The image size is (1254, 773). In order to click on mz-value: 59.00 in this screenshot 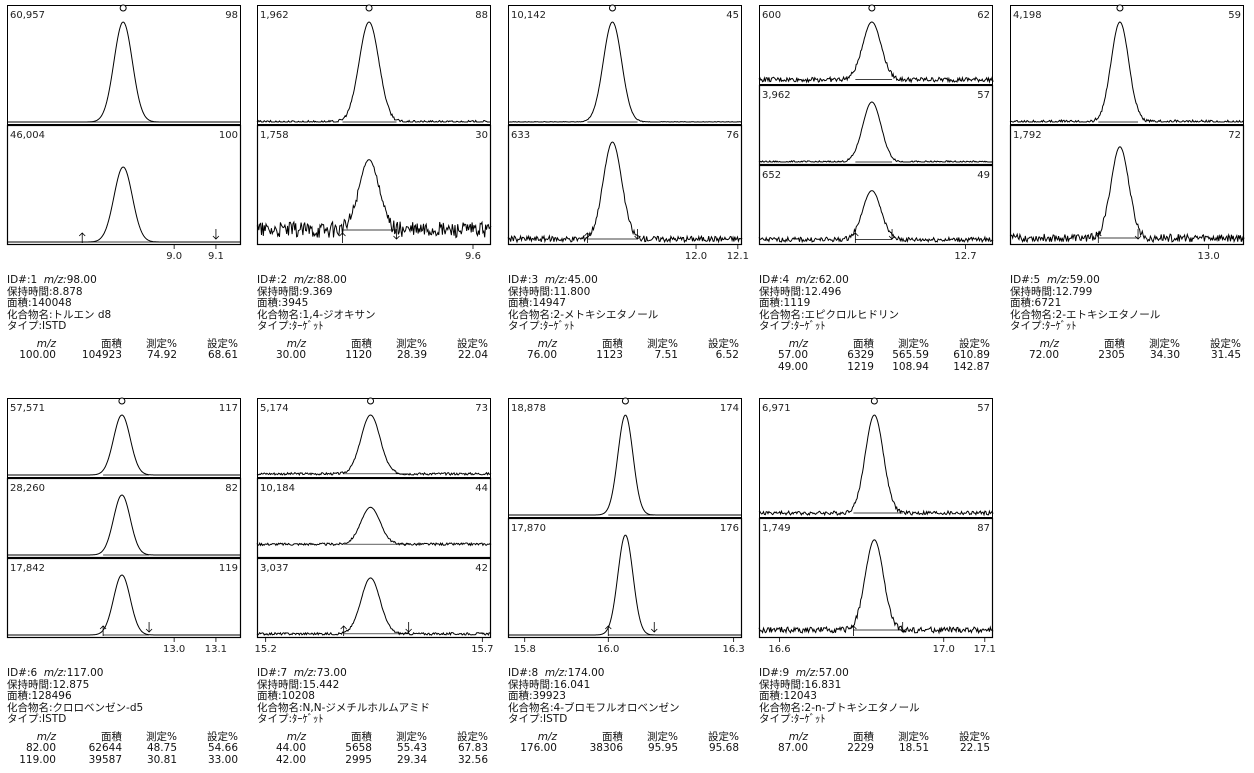, I will do `click(1084, 280)`.